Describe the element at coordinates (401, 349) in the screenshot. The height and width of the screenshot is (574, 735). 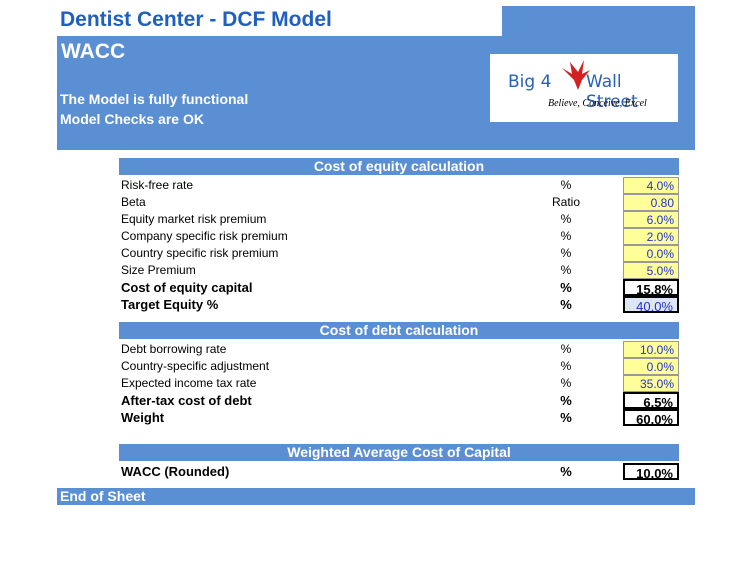
I see `table-row: Debt borrowing rate % 10.0%` at that location.